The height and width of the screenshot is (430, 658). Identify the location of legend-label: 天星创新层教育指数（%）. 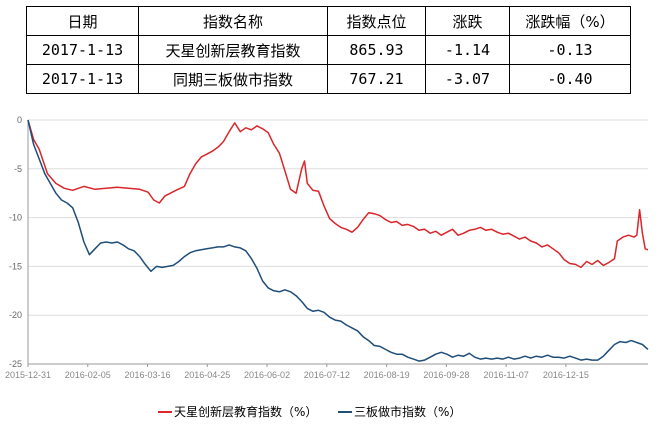
(245, 411).